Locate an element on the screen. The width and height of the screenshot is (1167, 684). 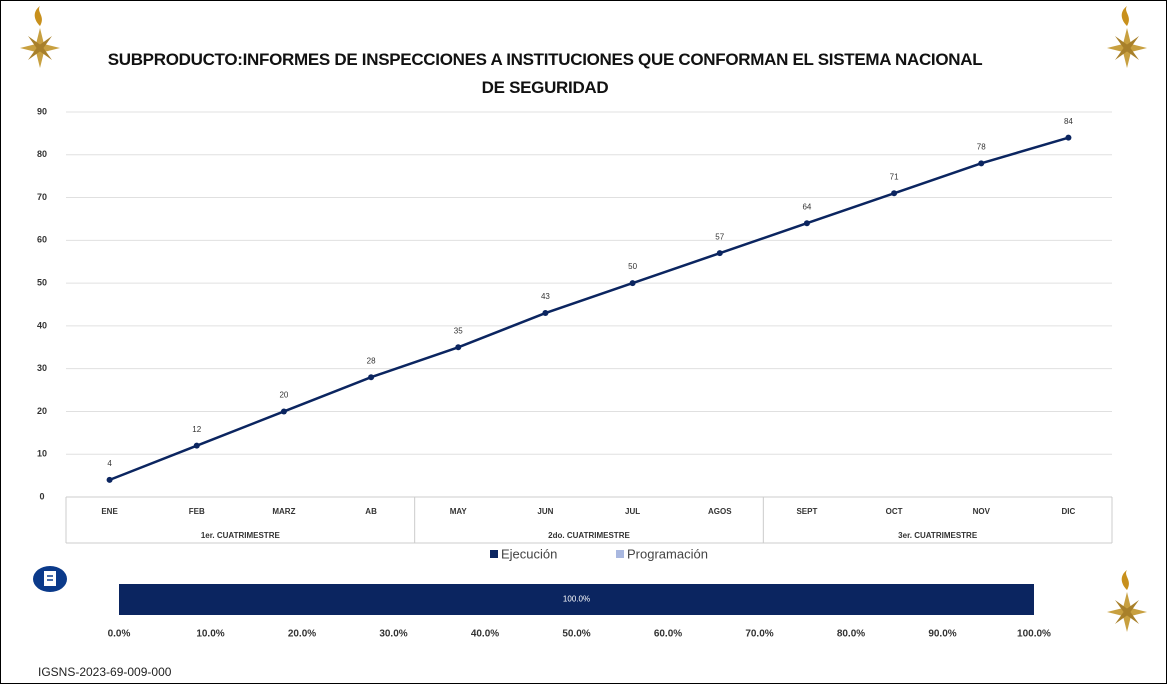
data-label: 20 is located at coordinates (283, 395).